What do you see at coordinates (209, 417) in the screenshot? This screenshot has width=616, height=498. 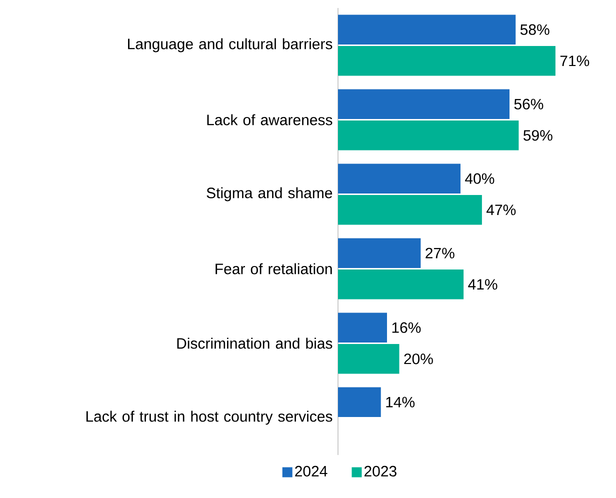 I see `y-tick-label: Lack of trust in host country services` at bounding box center [209, 417].